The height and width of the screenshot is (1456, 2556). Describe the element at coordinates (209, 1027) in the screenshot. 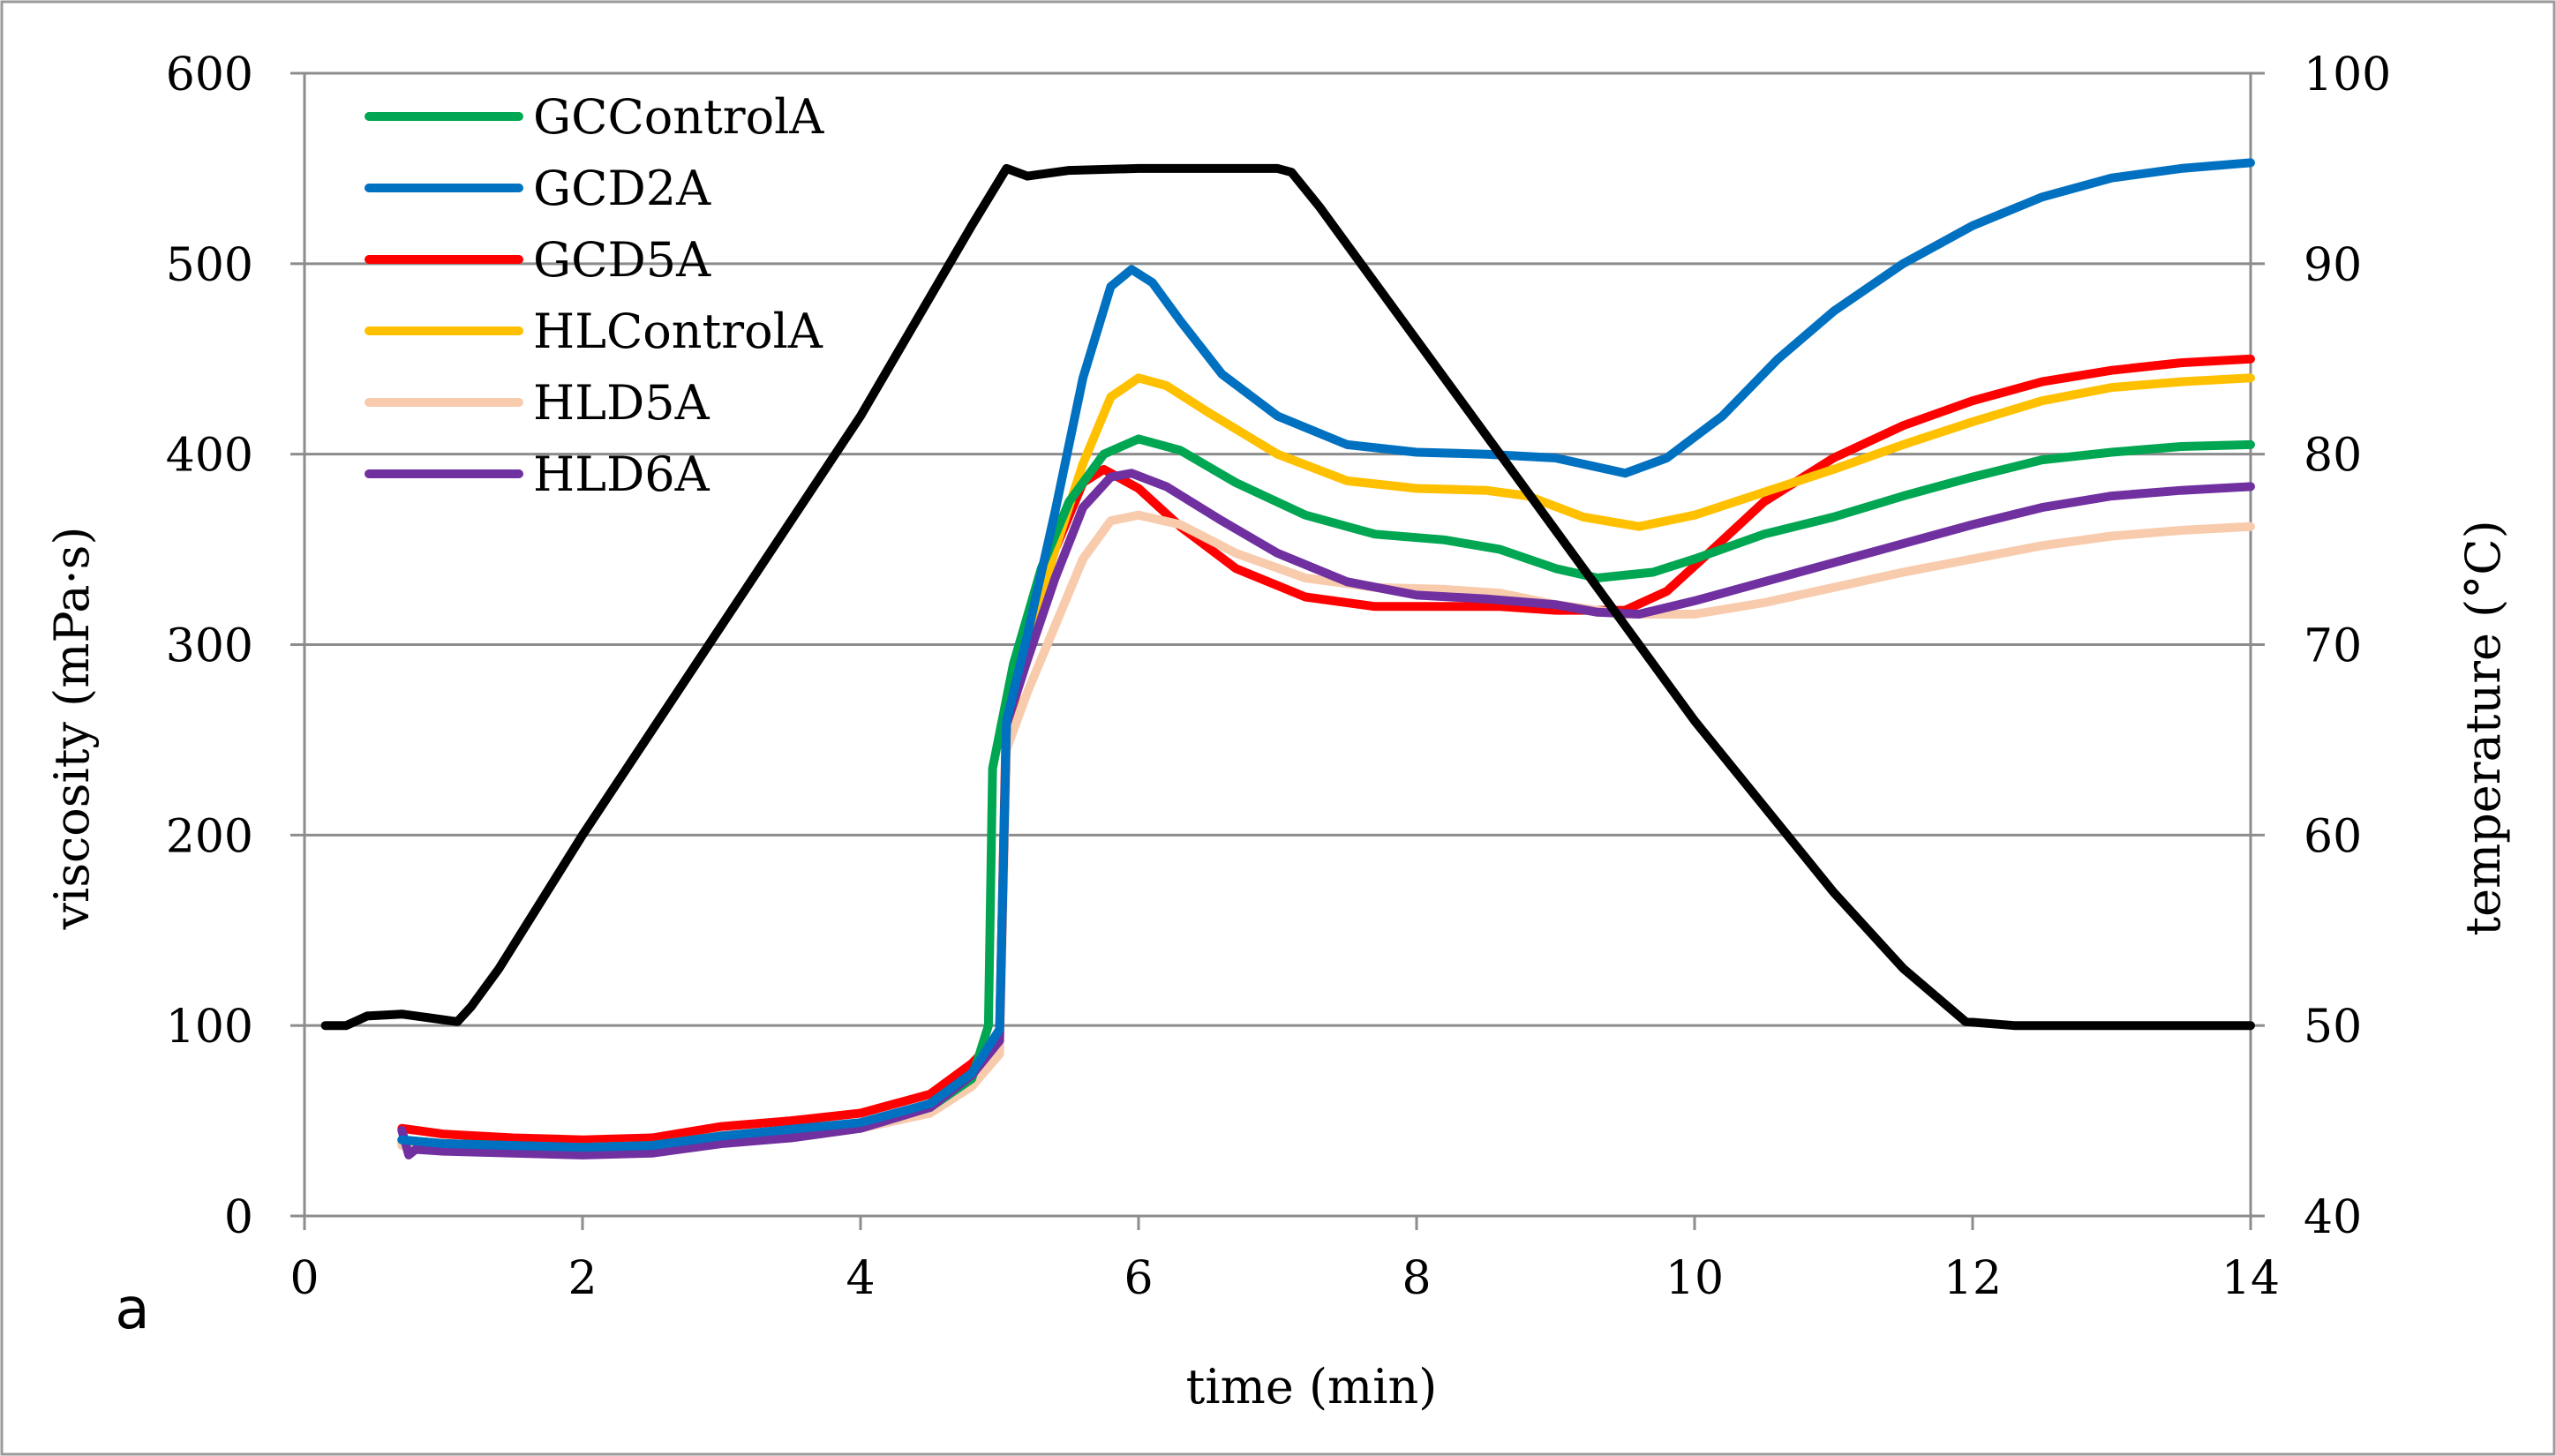

I see `y-tick-label: 100` at that location.